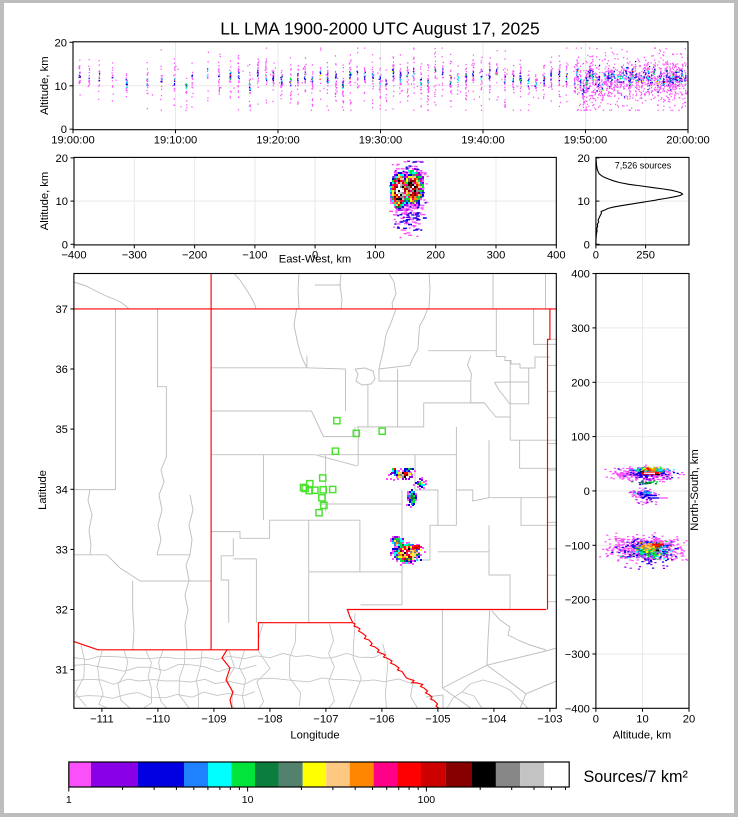 Image resolution: width=738 pixels, height=817 pixels. Describe the element at coordinates (158, 719) in the screenshot. I see `svg-text: −110` at that location.